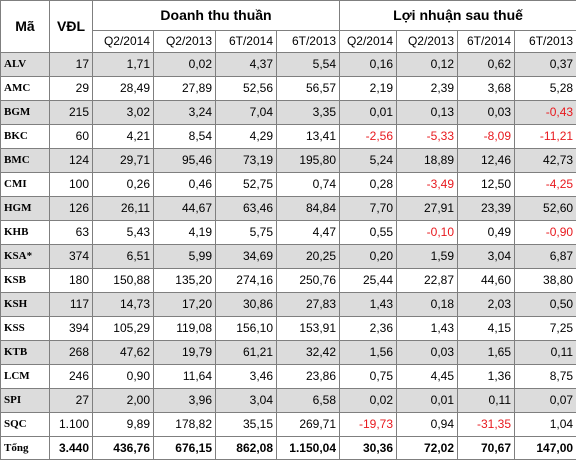 The image size is (576, 460). I want to click on cell-profit: 0,02, so click(368, 401).